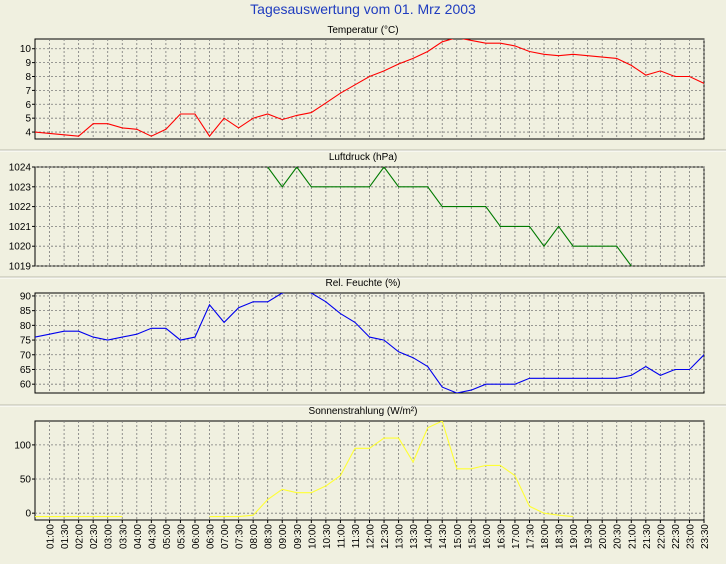  What do you see at coordinates (22, 445) in the screenshot?
I see `y-tick-label: 100` at bounding box center [22, 445].